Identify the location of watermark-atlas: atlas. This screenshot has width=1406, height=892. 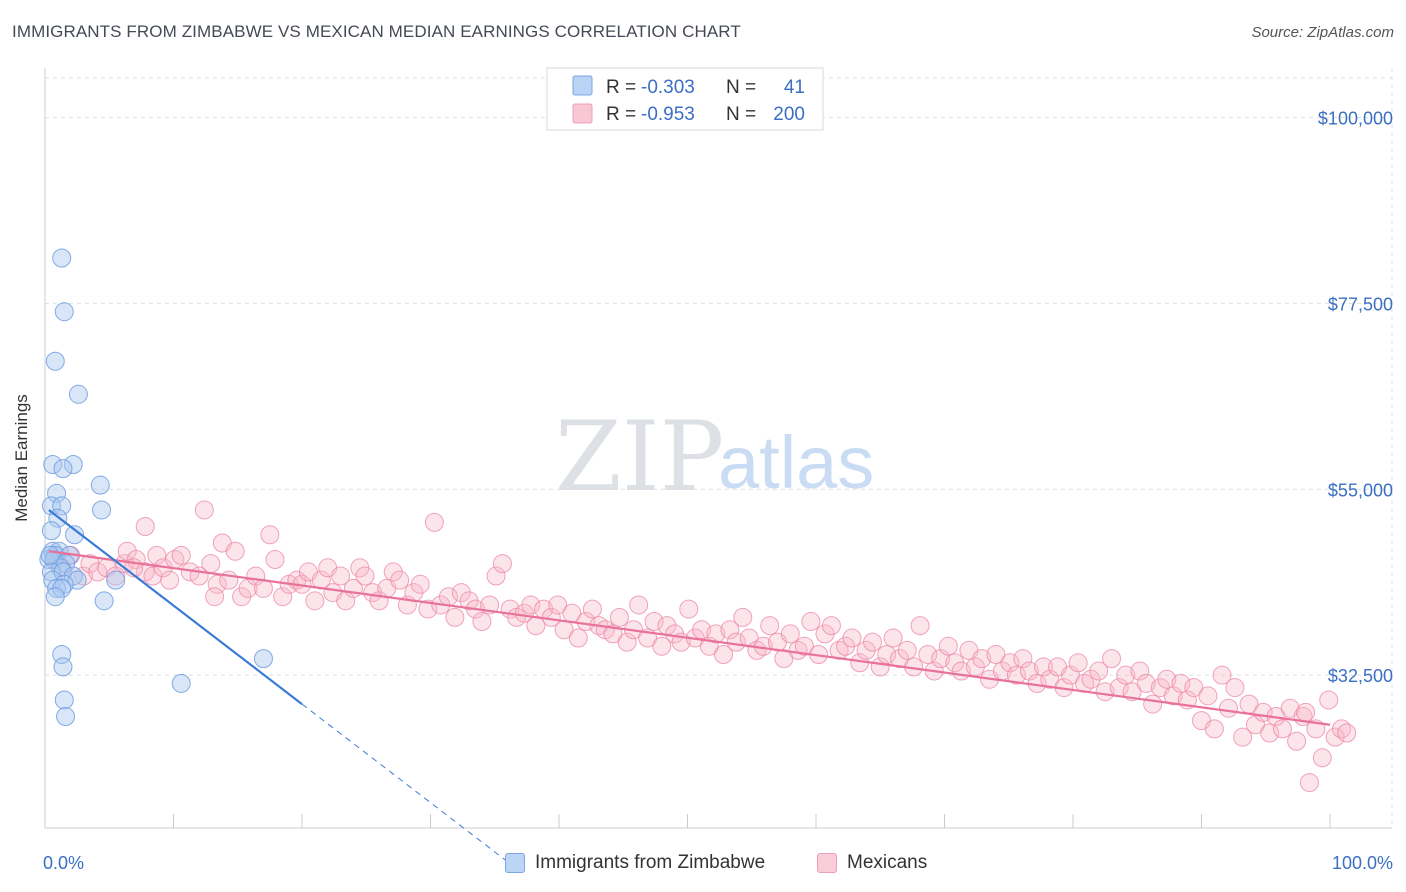
(796, 462).